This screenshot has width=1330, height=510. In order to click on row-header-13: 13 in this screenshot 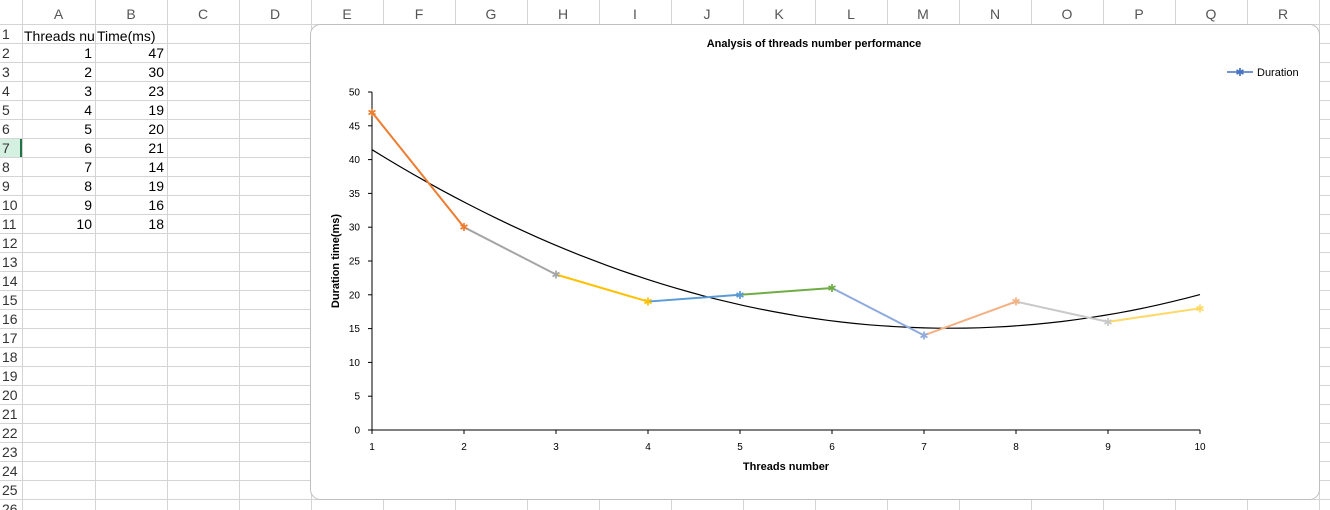, I will do `click(10, 262)`.